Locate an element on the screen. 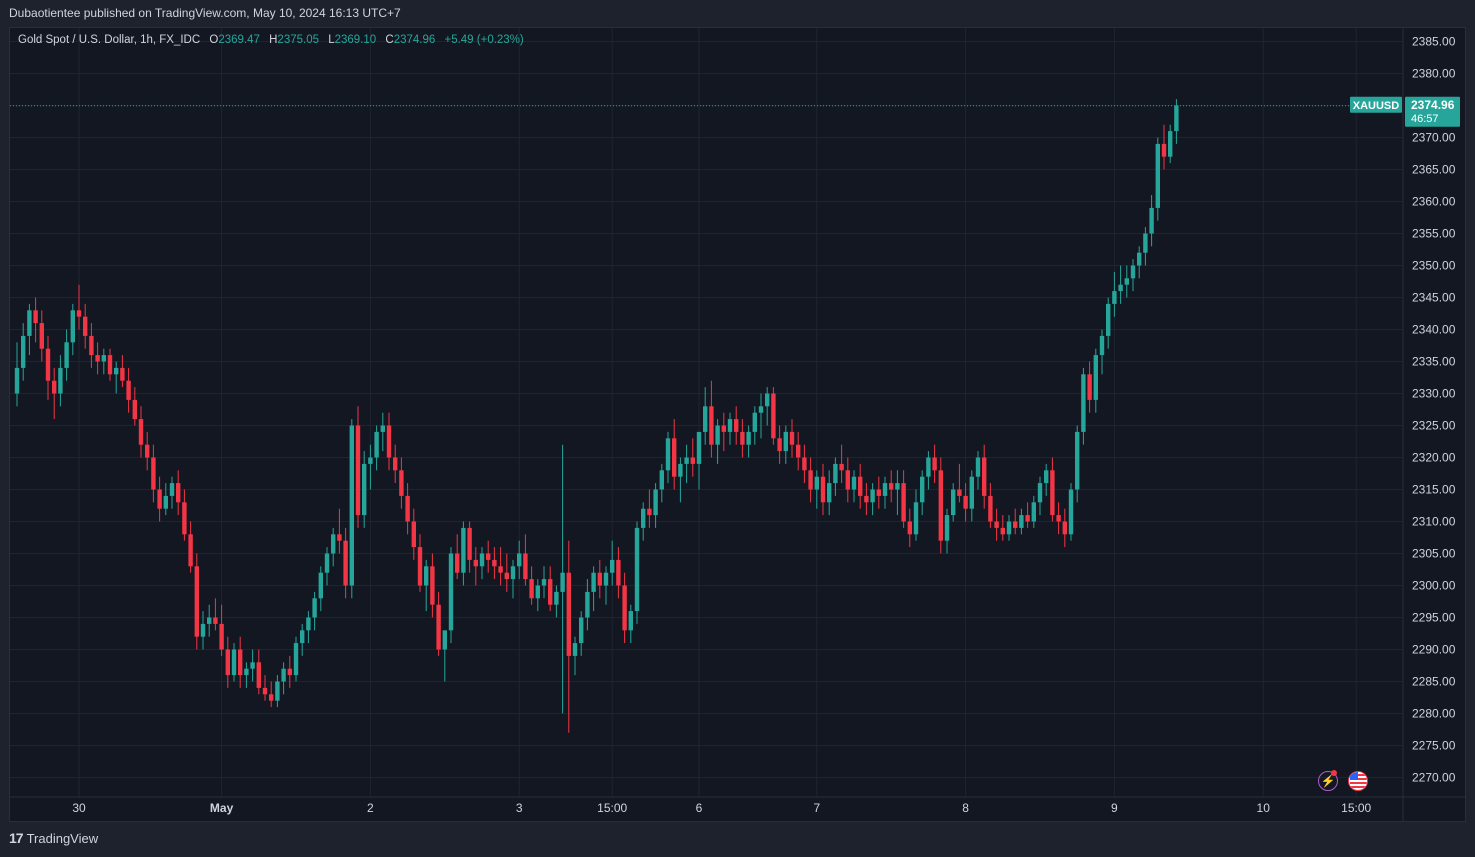 The height and width of the screenshot is (857, 1475). y-tick-label: 2275.00 is located at coordinates (1434, 746).